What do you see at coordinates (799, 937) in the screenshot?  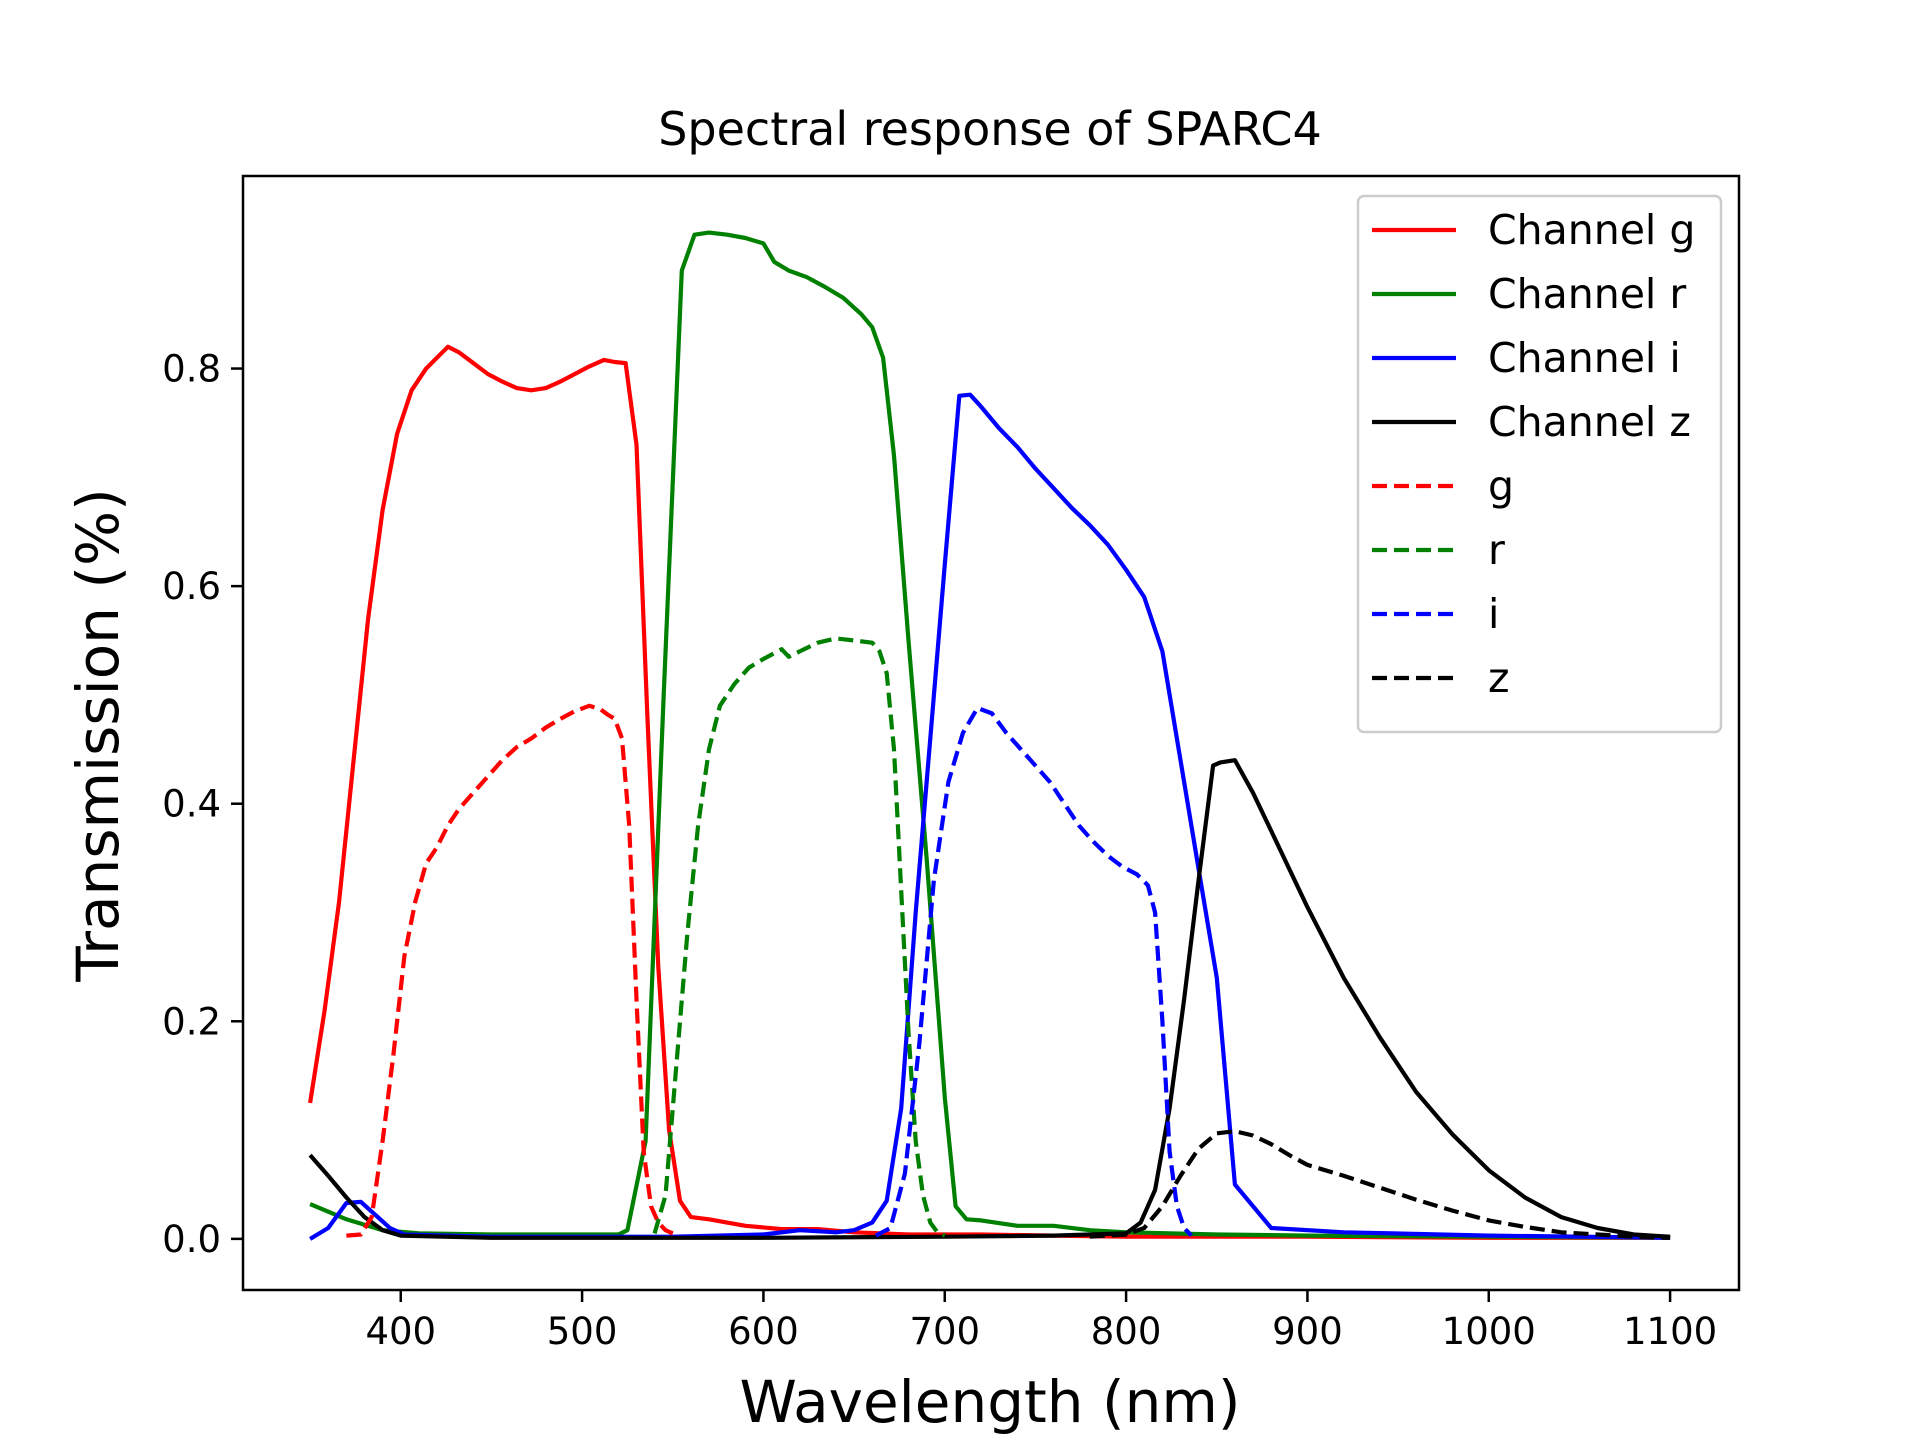 I see `series-line-dashed-r` at bounding box center [799, 937].